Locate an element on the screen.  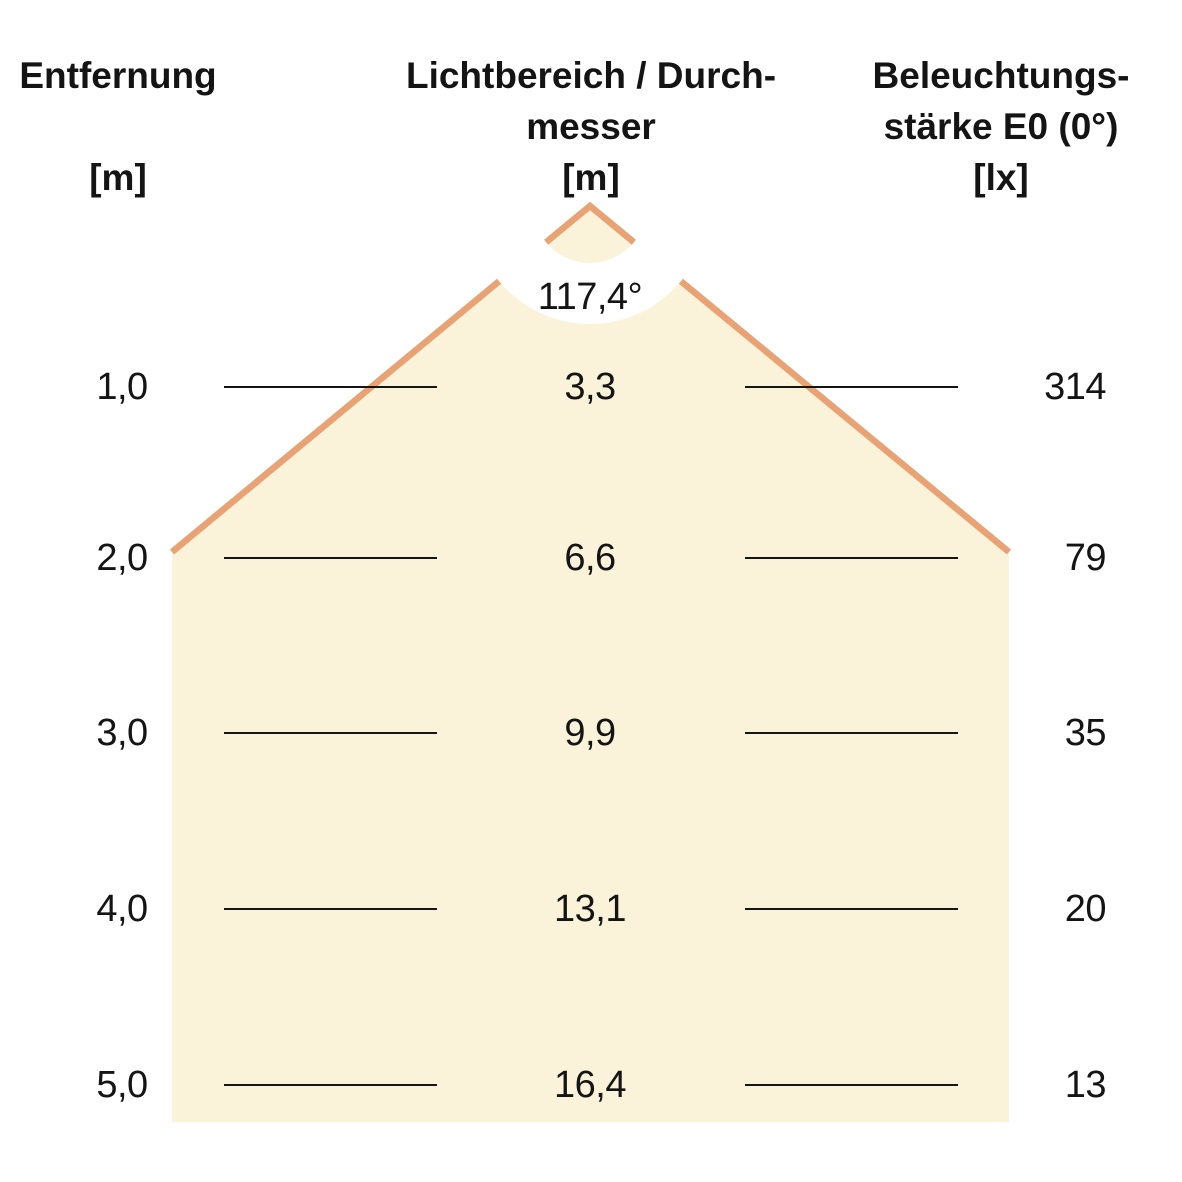
distance-value: 2,0 is located at coordinates (122, 558).